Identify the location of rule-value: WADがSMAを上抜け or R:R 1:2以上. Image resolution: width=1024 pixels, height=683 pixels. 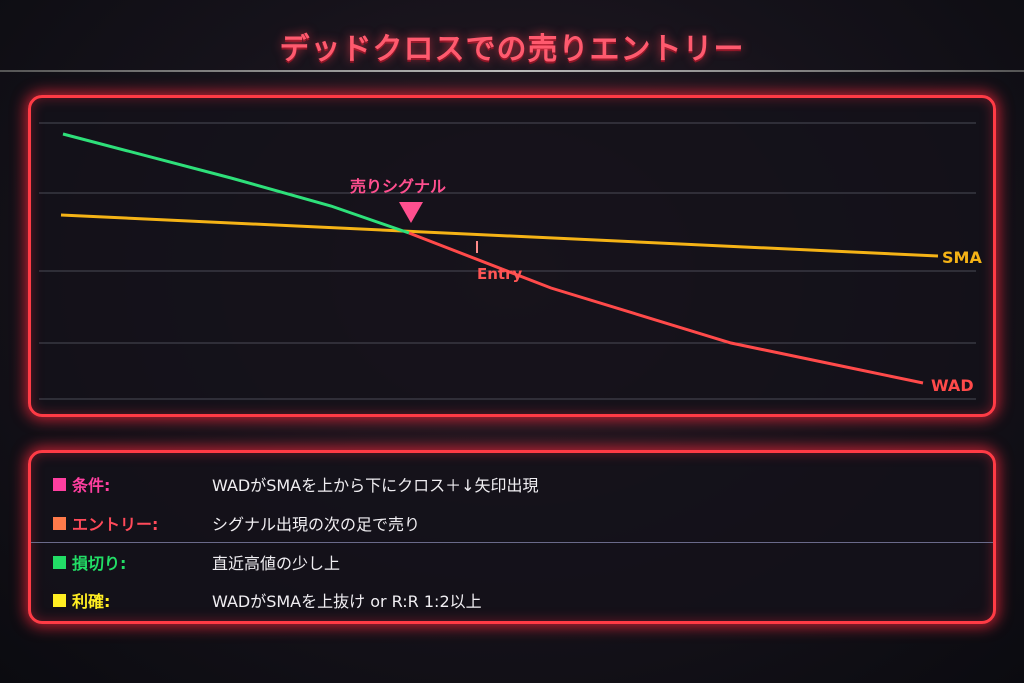
(347, 601).